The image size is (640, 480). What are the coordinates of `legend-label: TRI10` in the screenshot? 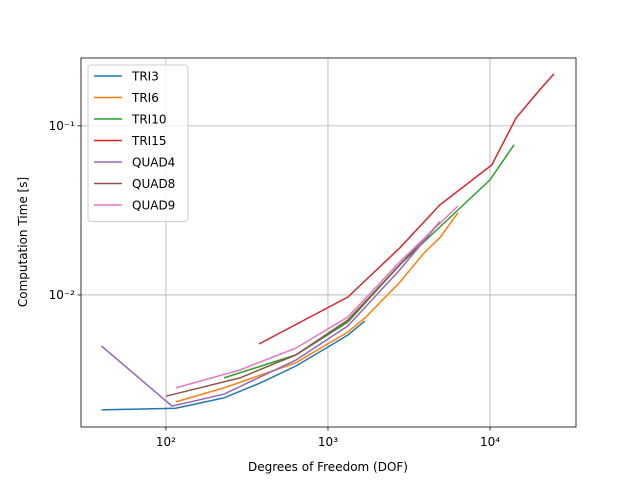 It's located at (148, 120).